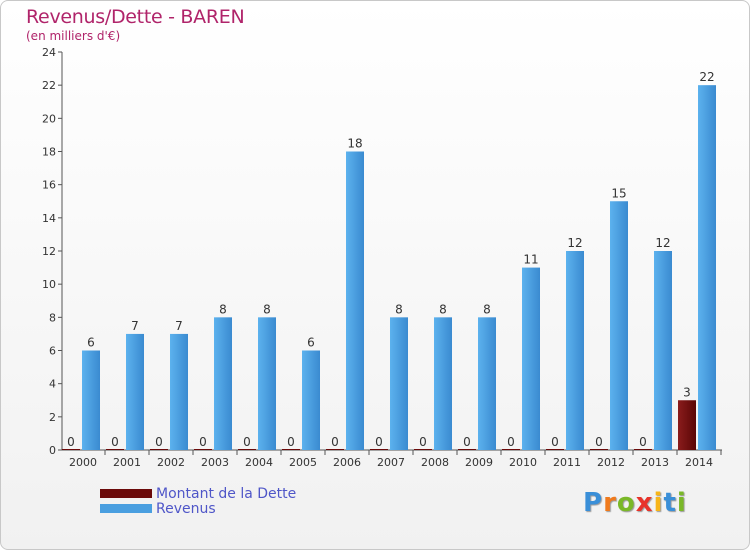 This screenshot has height=550, width=750. Describe the element at coordinates (354, 144) in the screenshot. I see `data-label-revenus: 18` at that location.